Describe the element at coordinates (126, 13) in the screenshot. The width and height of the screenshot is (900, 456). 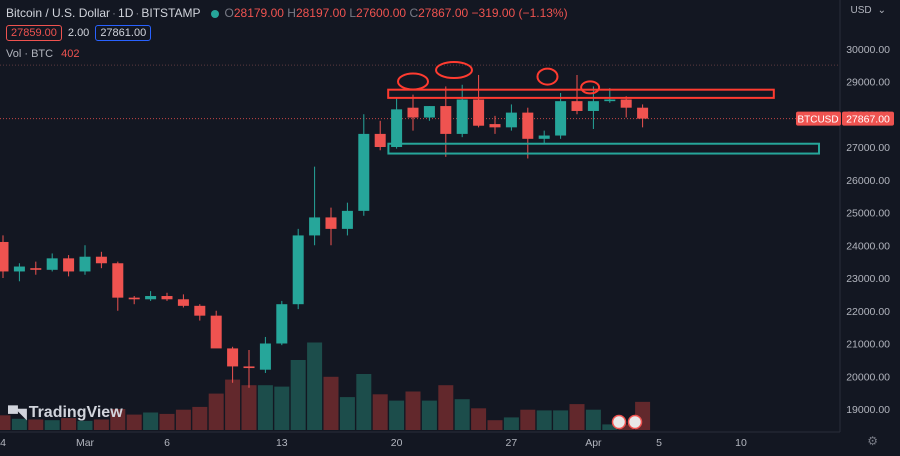
I see `interval-label: 1D` at that location.